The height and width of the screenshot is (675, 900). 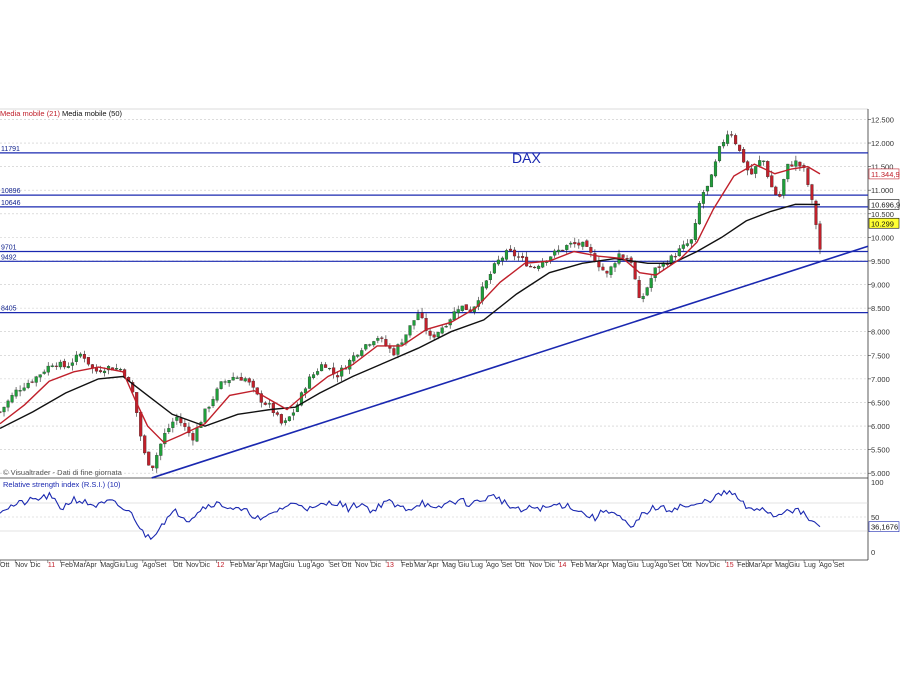 What do you see at coordinates (880, 261) in the screenshot?
I see `price-tick-label: 9.500` at bounding box center [880, 261].